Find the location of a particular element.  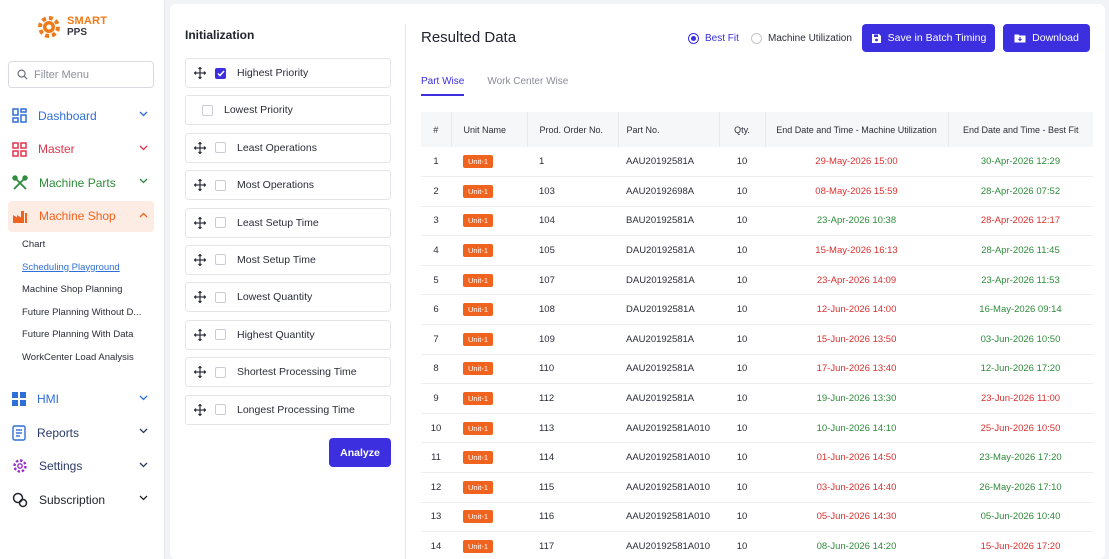

cell-end-machine-utilization: 12-Jun-2026 14:00 is located at coordinates (856, 310).